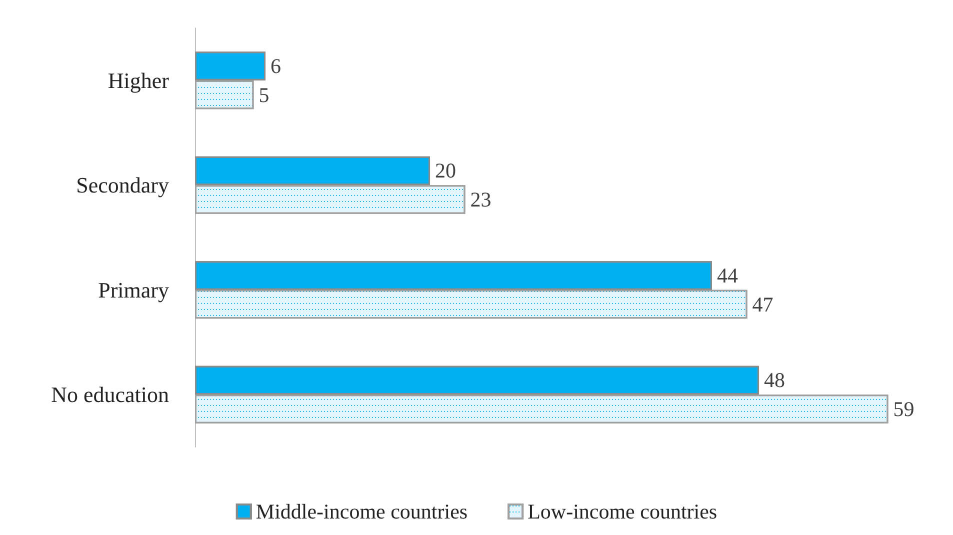 Image resolution: width=953 pixels, height=535 pixels. What do you see at coordinates (774, 380) in the screenshot?
I see `data-label: 48` at bounding box center [774, 380].